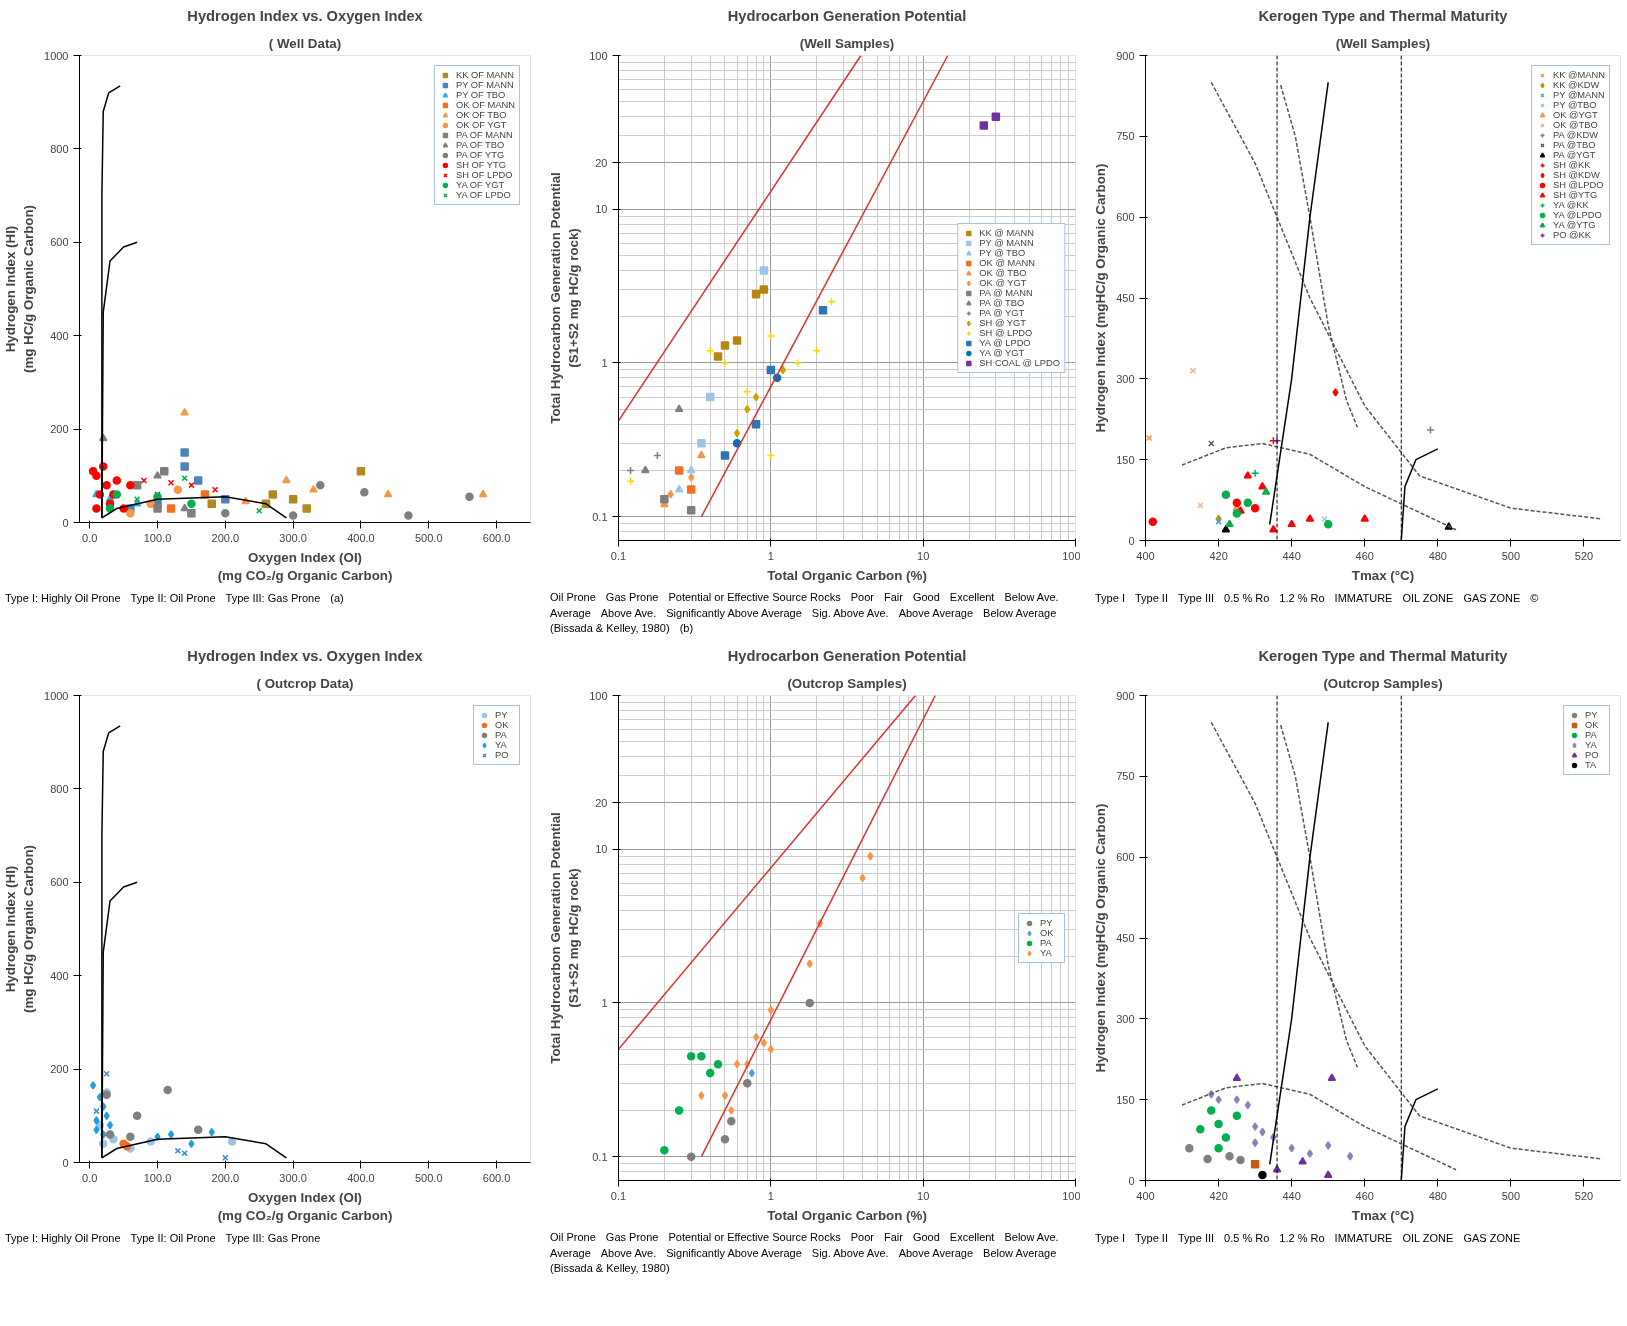 Image resolution: width=1627 pixels, height=1326 pixels. Describe the element at coordinates (936, 613) in the screenshot. I see `text: Above Average` at that location.